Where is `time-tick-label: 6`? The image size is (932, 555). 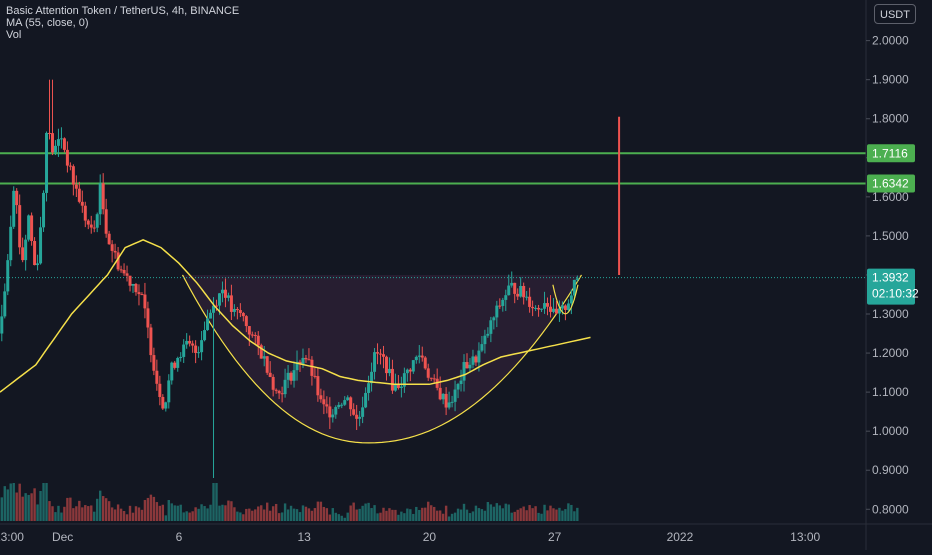
time-tick-label: 6 is located at coordinates (179, 537).